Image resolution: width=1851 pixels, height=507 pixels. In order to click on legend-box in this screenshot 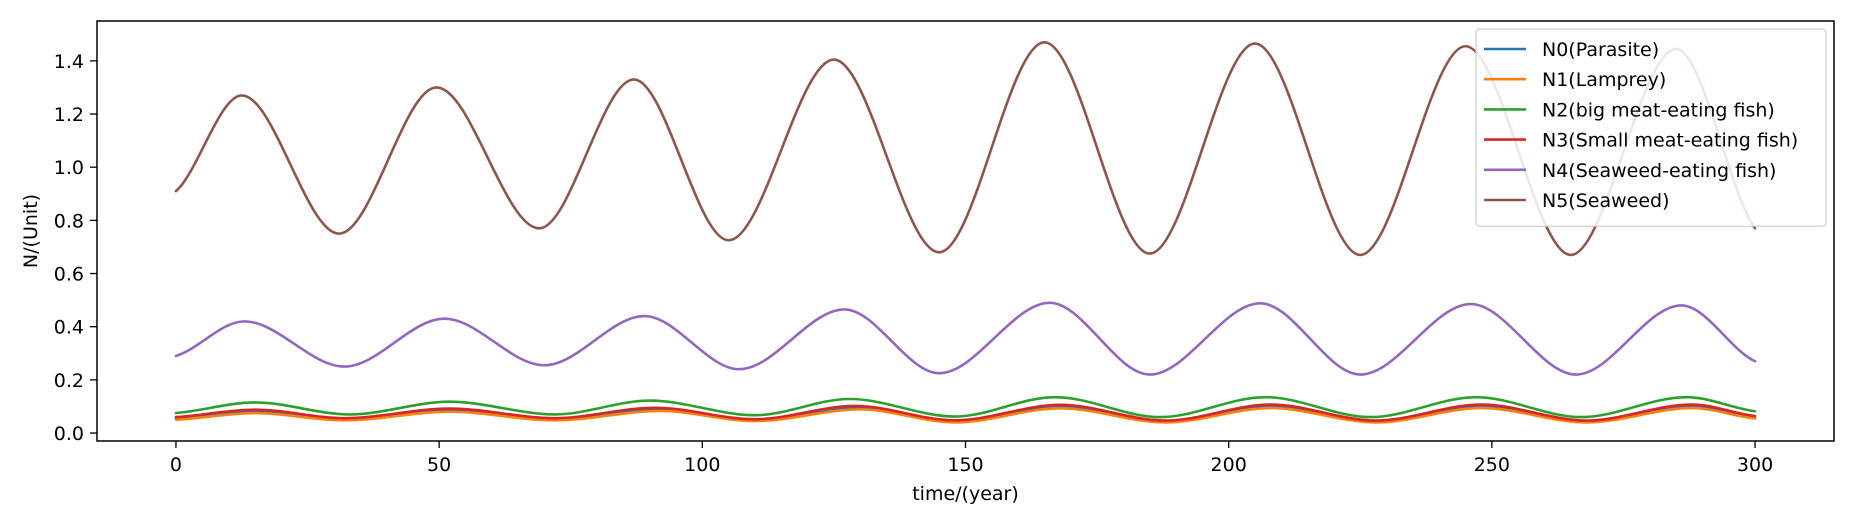, I will do `click(1651, 127)`.